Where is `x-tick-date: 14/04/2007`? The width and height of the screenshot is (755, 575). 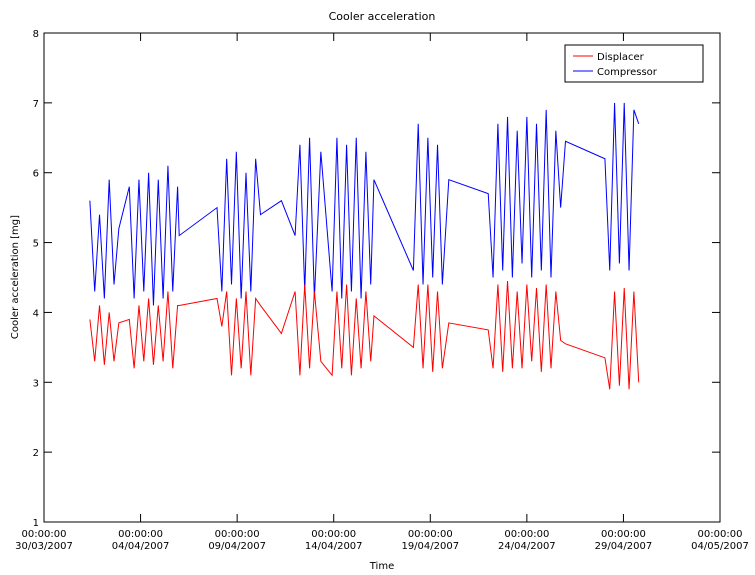 x-tick-date: 14/04/2007 is located at coordinates (334, 546).